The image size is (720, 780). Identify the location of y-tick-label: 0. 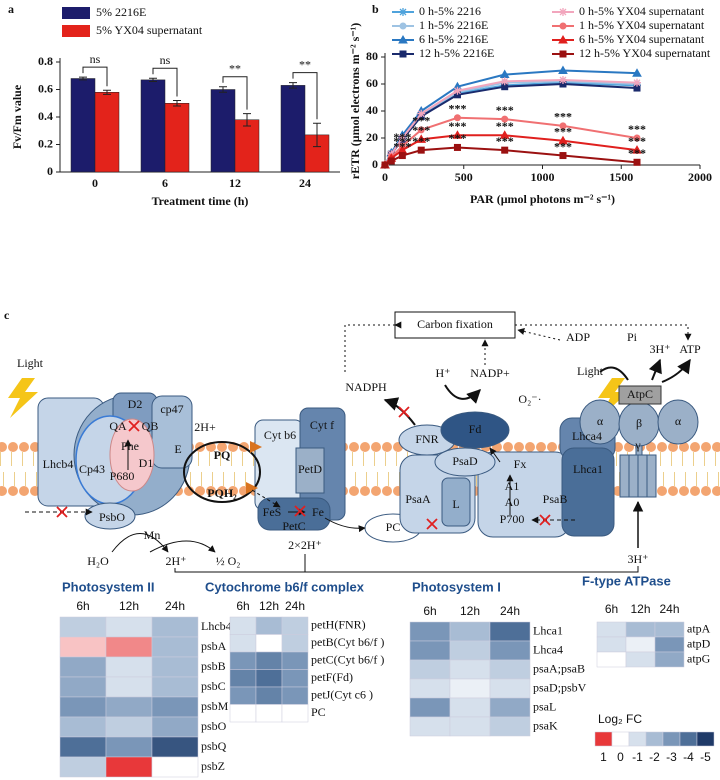
(375, 164).